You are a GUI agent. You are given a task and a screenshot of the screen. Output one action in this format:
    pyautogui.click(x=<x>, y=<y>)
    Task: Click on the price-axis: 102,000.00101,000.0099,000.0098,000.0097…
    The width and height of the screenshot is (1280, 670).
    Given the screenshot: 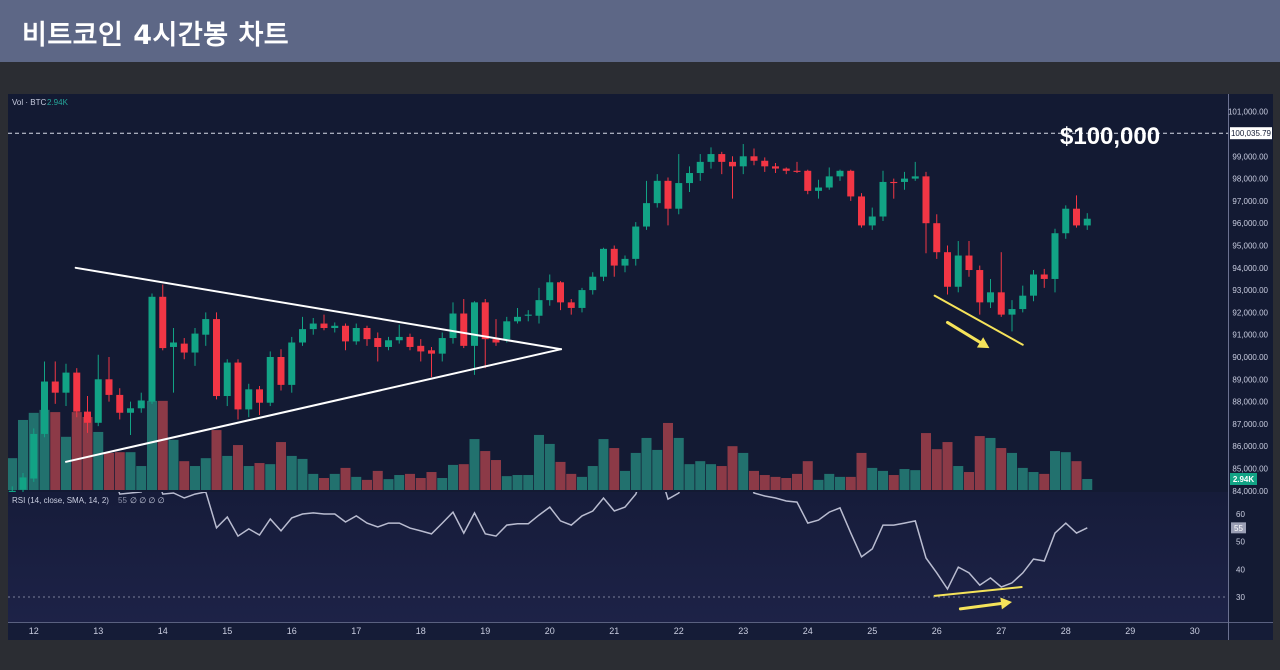 What is the action you would take?
    pyautogui.click(x=1250, y=348)
    